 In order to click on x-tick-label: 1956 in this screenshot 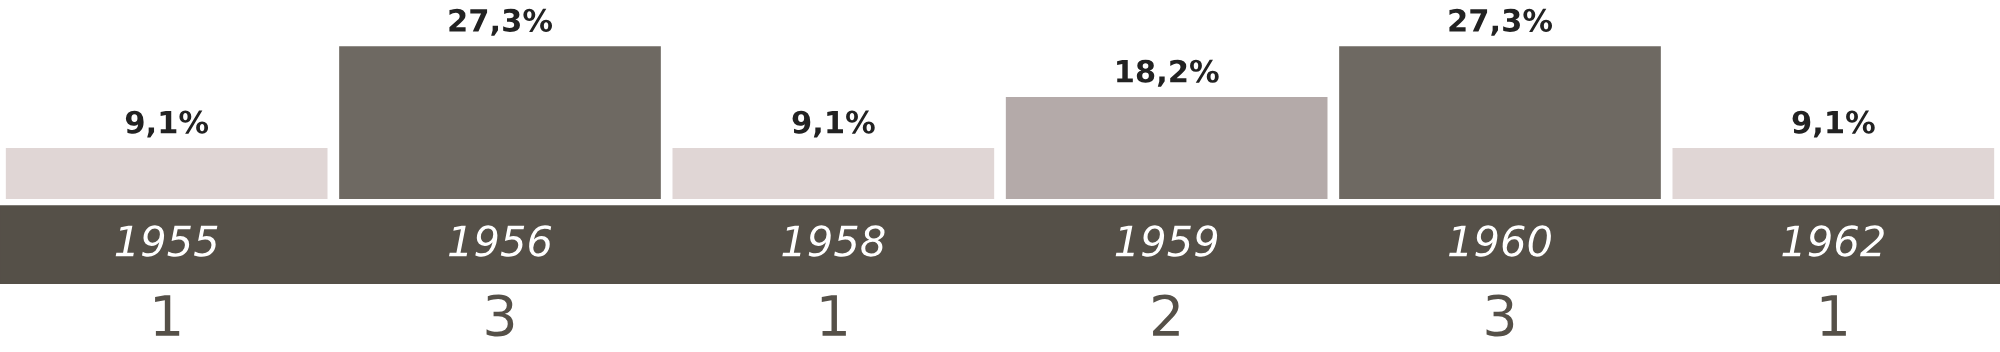, I will do `click(500, 241)`.